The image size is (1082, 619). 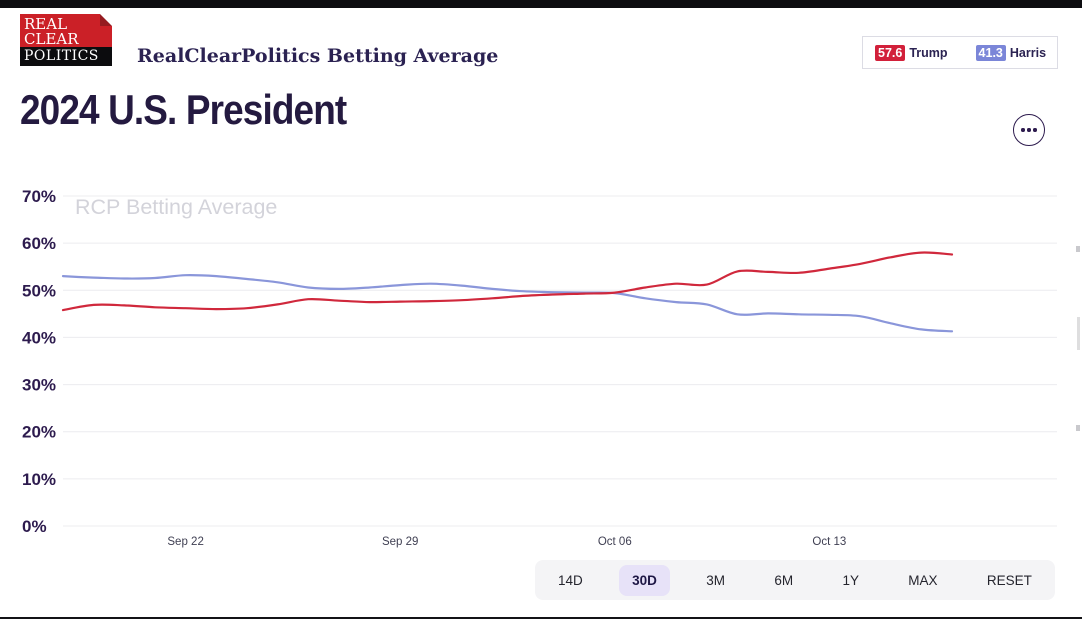 I want to click on y-axis-label: 0%, so click(x=34, y=526).